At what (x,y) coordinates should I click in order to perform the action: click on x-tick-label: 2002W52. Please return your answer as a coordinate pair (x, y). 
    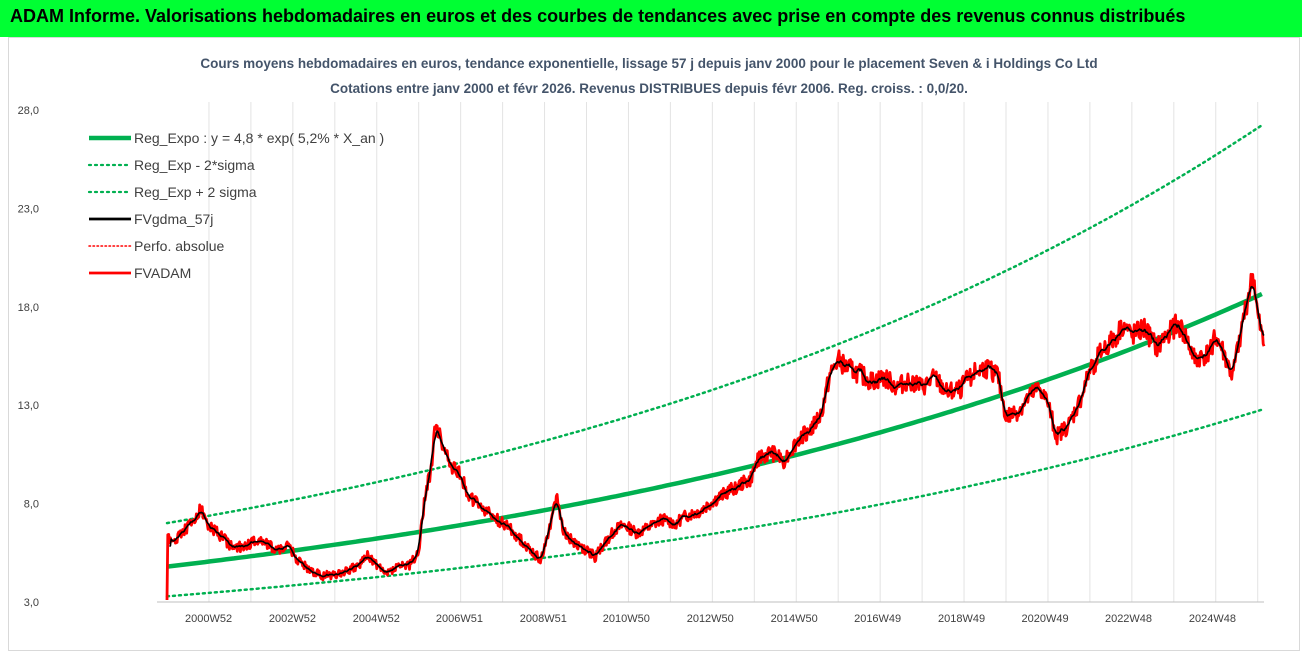
    Looking at the image, I should click on (292, 619).